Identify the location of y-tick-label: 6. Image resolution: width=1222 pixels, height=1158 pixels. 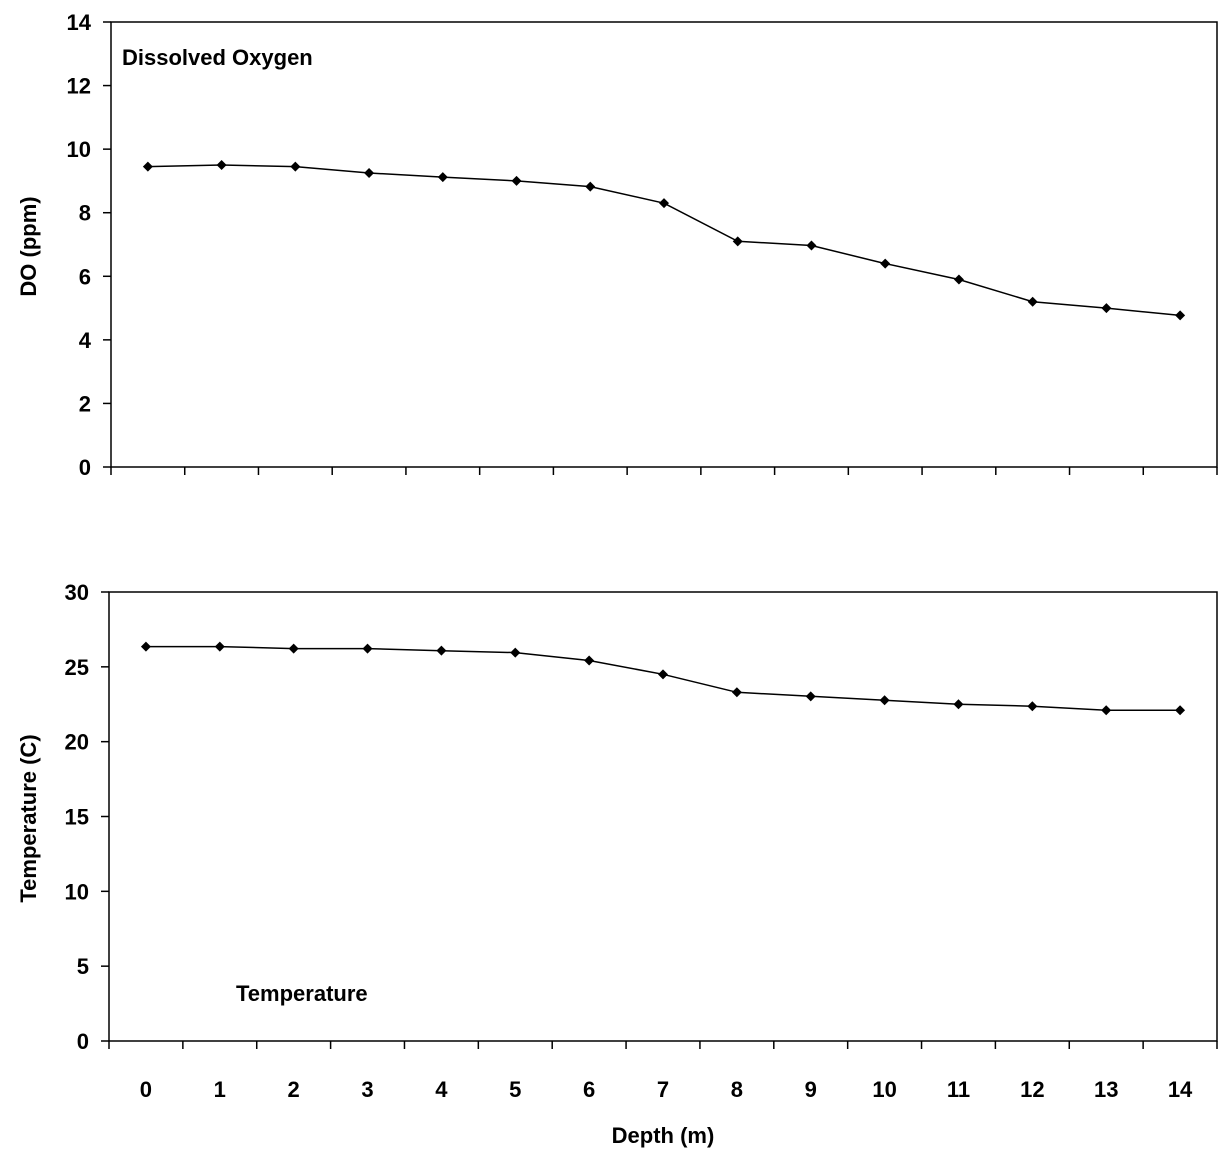
(85, 276).